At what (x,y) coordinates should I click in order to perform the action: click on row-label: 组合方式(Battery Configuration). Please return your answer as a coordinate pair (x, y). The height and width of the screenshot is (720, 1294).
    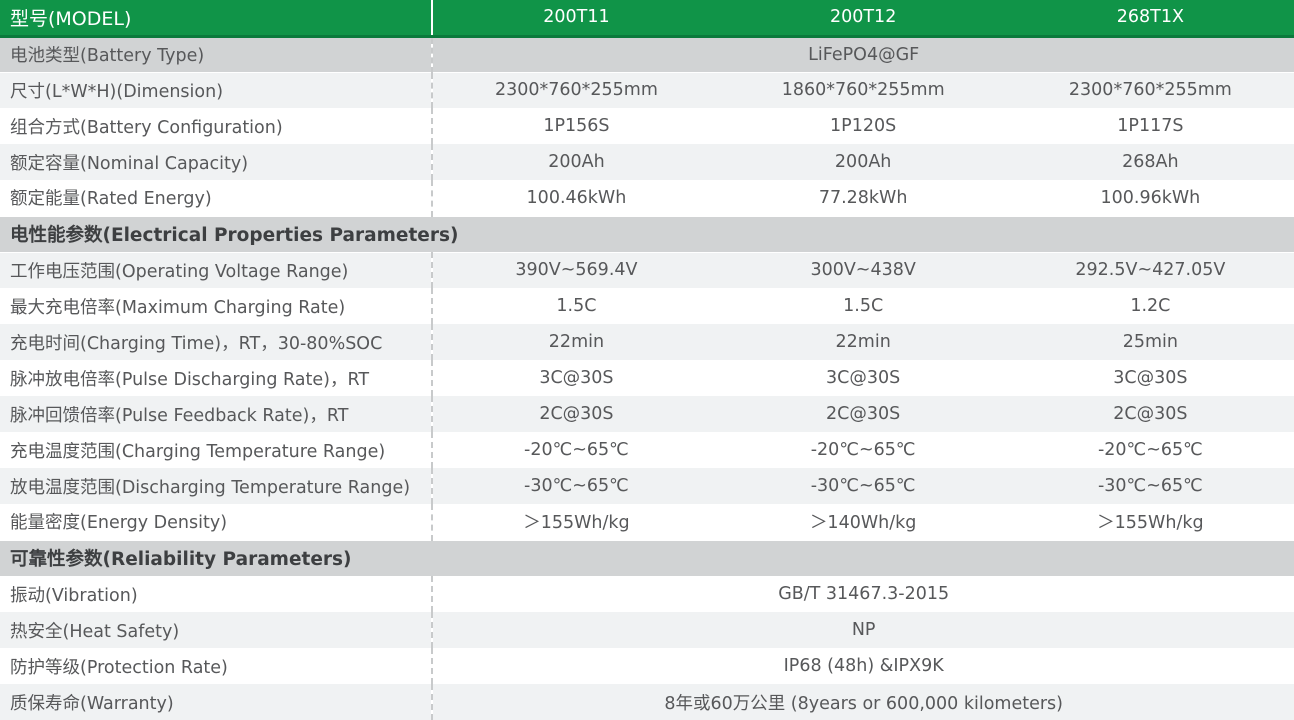
    Looking at the image, I should click on (216, 126).